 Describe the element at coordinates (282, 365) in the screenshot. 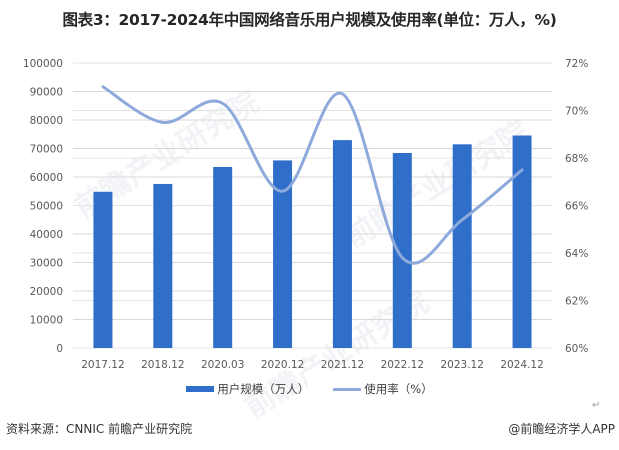

I see `x-tick: 2020.12` at that location.